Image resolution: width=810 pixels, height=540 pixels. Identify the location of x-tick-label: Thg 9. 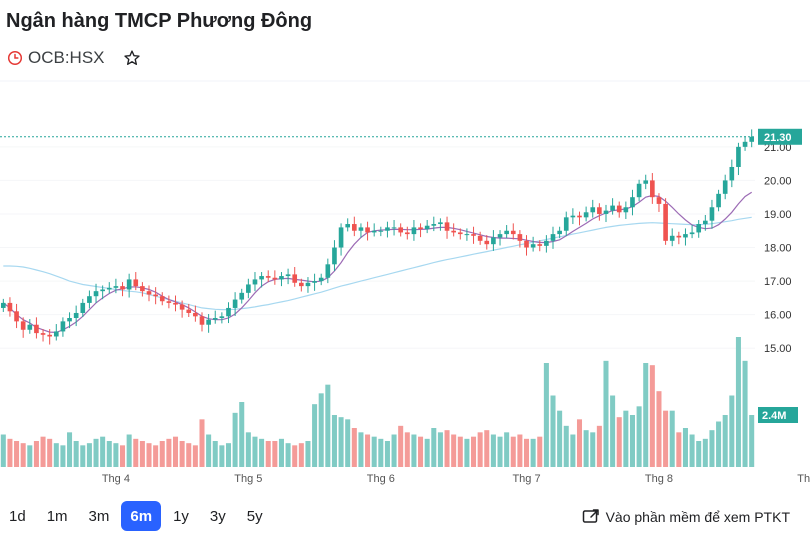
(803, 479).